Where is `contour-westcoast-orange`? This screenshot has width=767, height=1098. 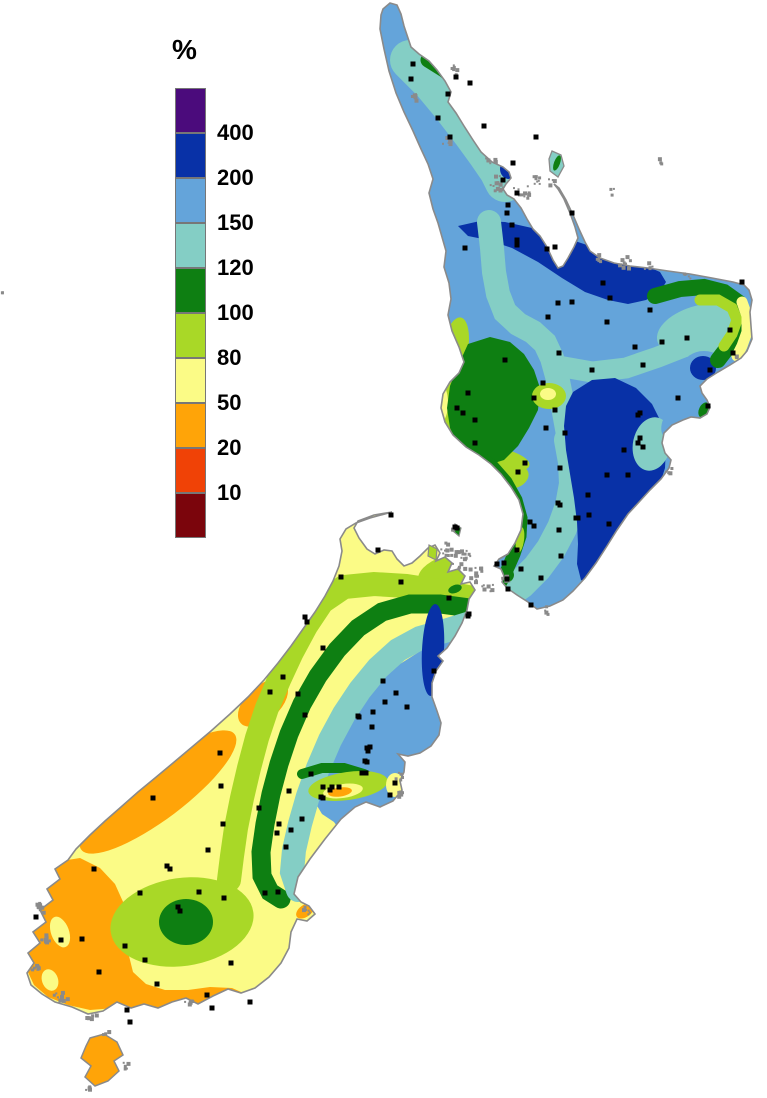 contour-westcoast-orange is located at coordinates (158, 792).